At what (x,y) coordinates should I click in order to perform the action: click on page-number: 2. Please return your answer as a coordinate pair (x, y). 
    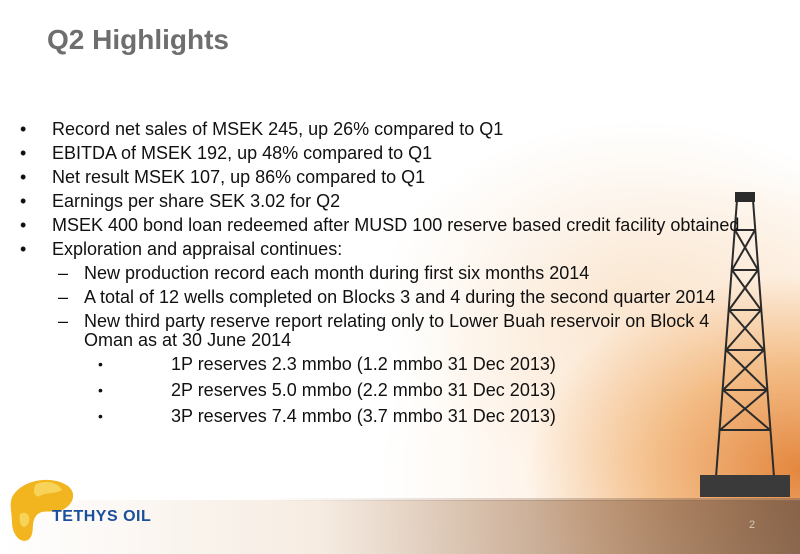
    Looking at the image, I should click on (752, 525).